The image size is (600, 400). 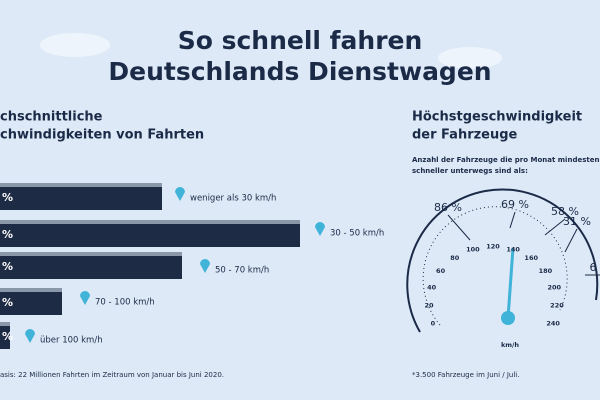 What do you see at coordinates (510, 345) in the screenshot?
I see `unit: km/h` at bounding box center [510, 345].